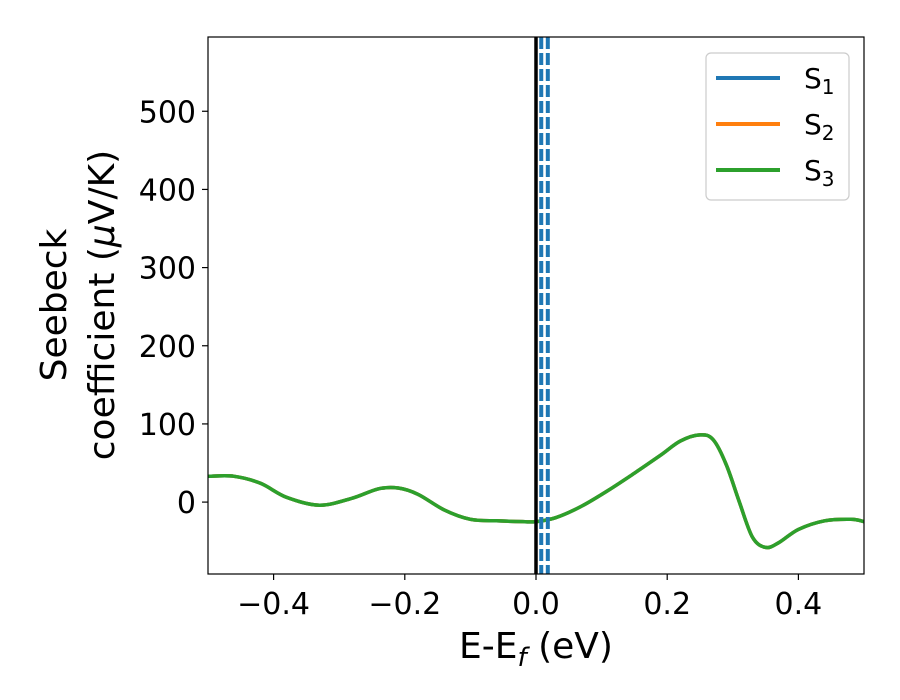 Image resolution: width=900 pixels, height=700 pixels. I want to click on y-tick-label: 100, so click(167, 425).